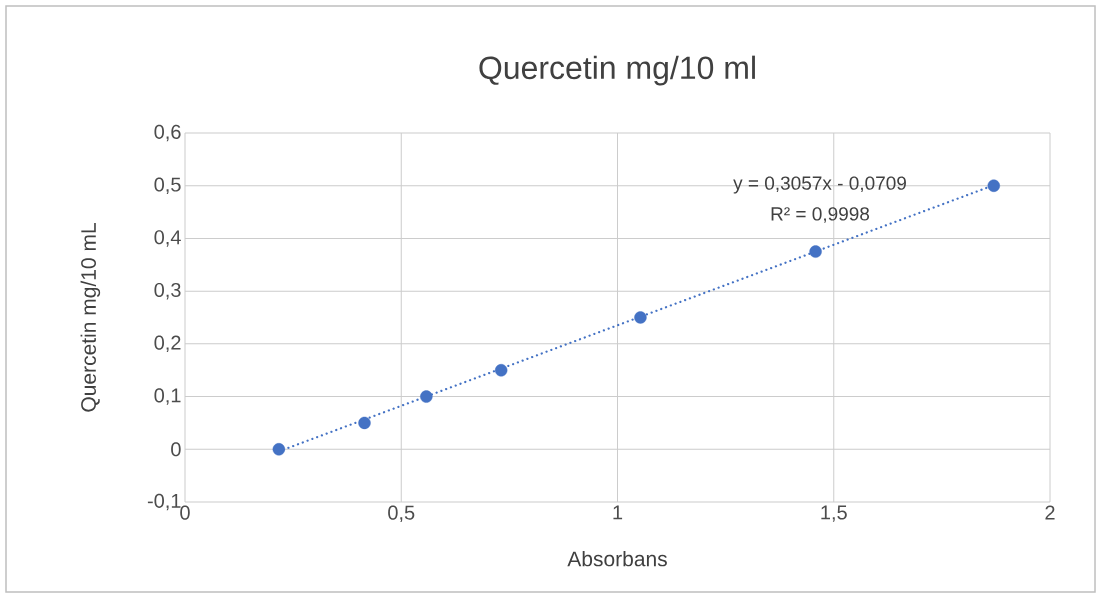 The width and height of the screenshot is (1101, 598). What do you see at coordinates (167, 291) in the screenshot?
I see `y-tick-label: 0,3` at bounding box center [167, 291].